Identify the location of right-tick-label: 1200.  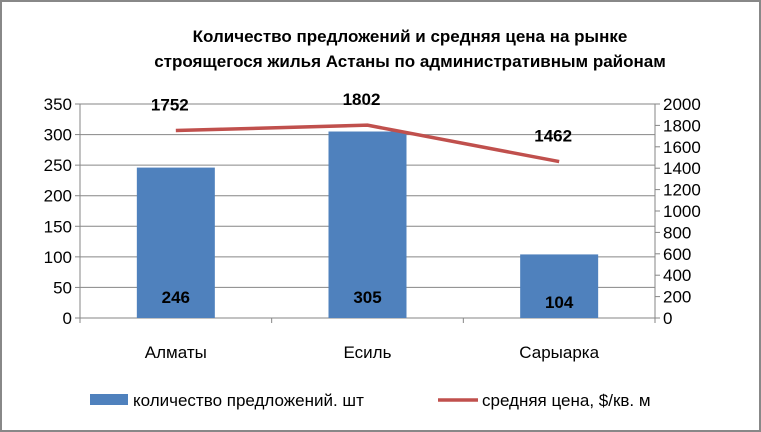
(682, 190).